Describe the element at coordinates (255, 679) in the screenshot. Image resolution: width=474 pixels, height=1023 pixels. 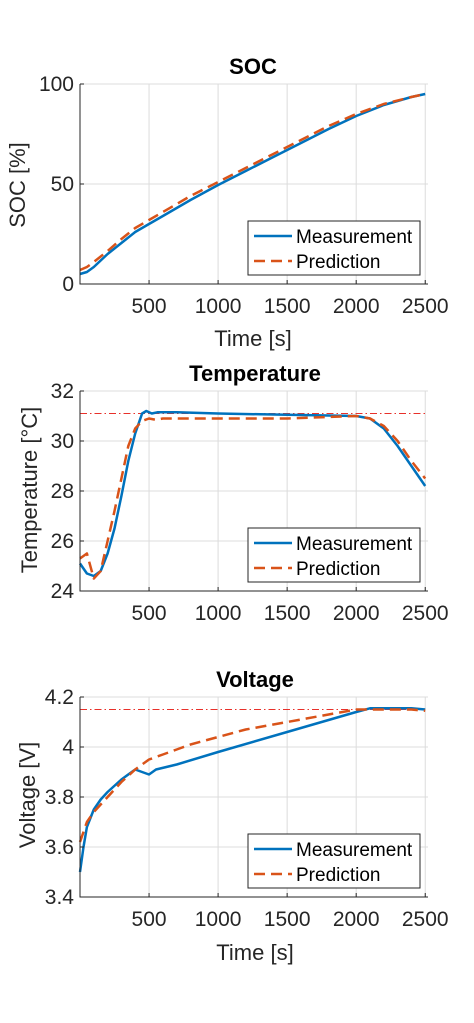
I see `voltage-title: Voltage` at that location.